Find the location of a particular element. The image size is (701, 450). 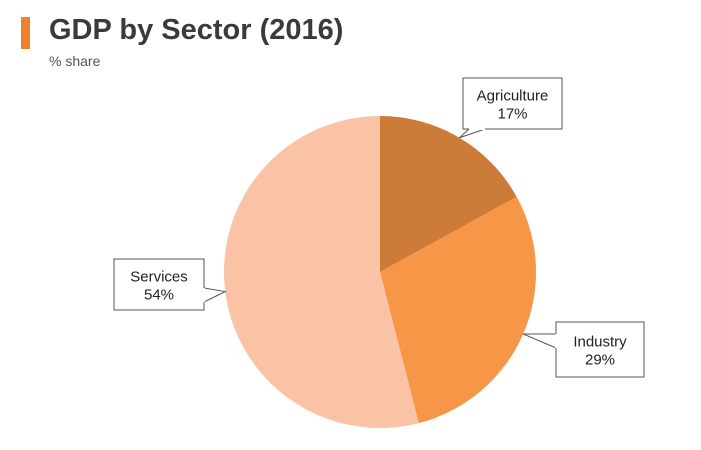

pie-slice-agriculture is located at coordinates (448, 194).